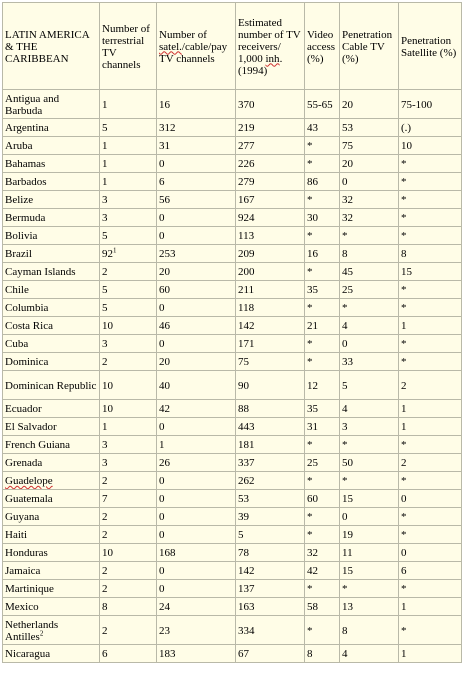 This screenshot has height=676, width=465. I want to click on tv-receivers-cell-text: 142, so click(246, 326).